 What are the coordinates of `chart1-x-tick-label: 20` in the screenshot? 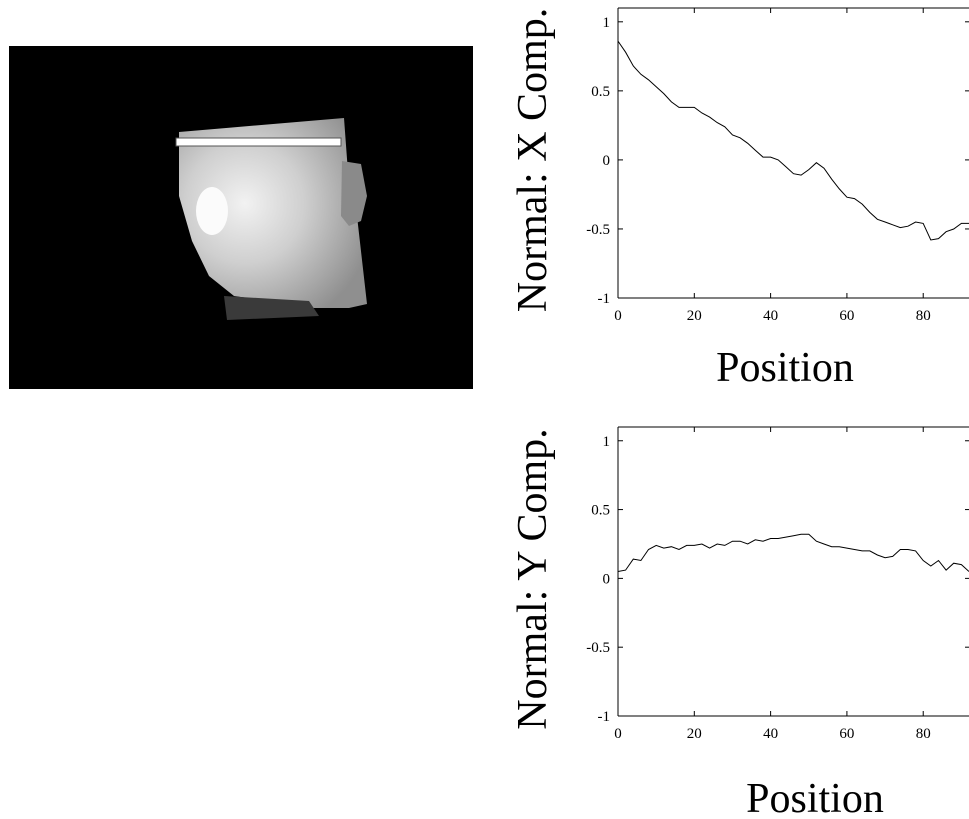 It's located at (694, 734).